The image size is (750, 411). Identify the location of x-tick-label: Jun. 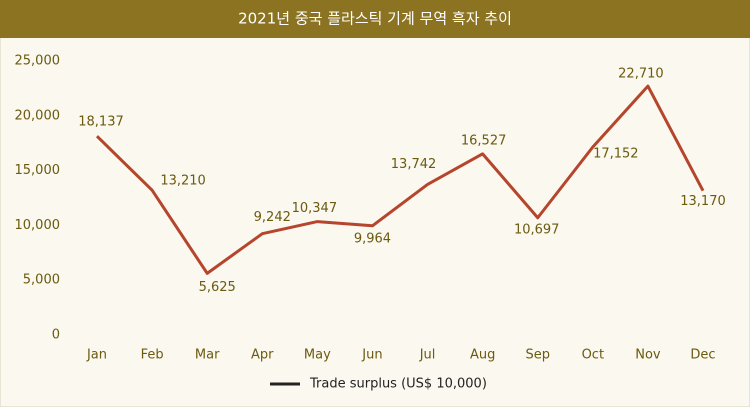
(371, 355).